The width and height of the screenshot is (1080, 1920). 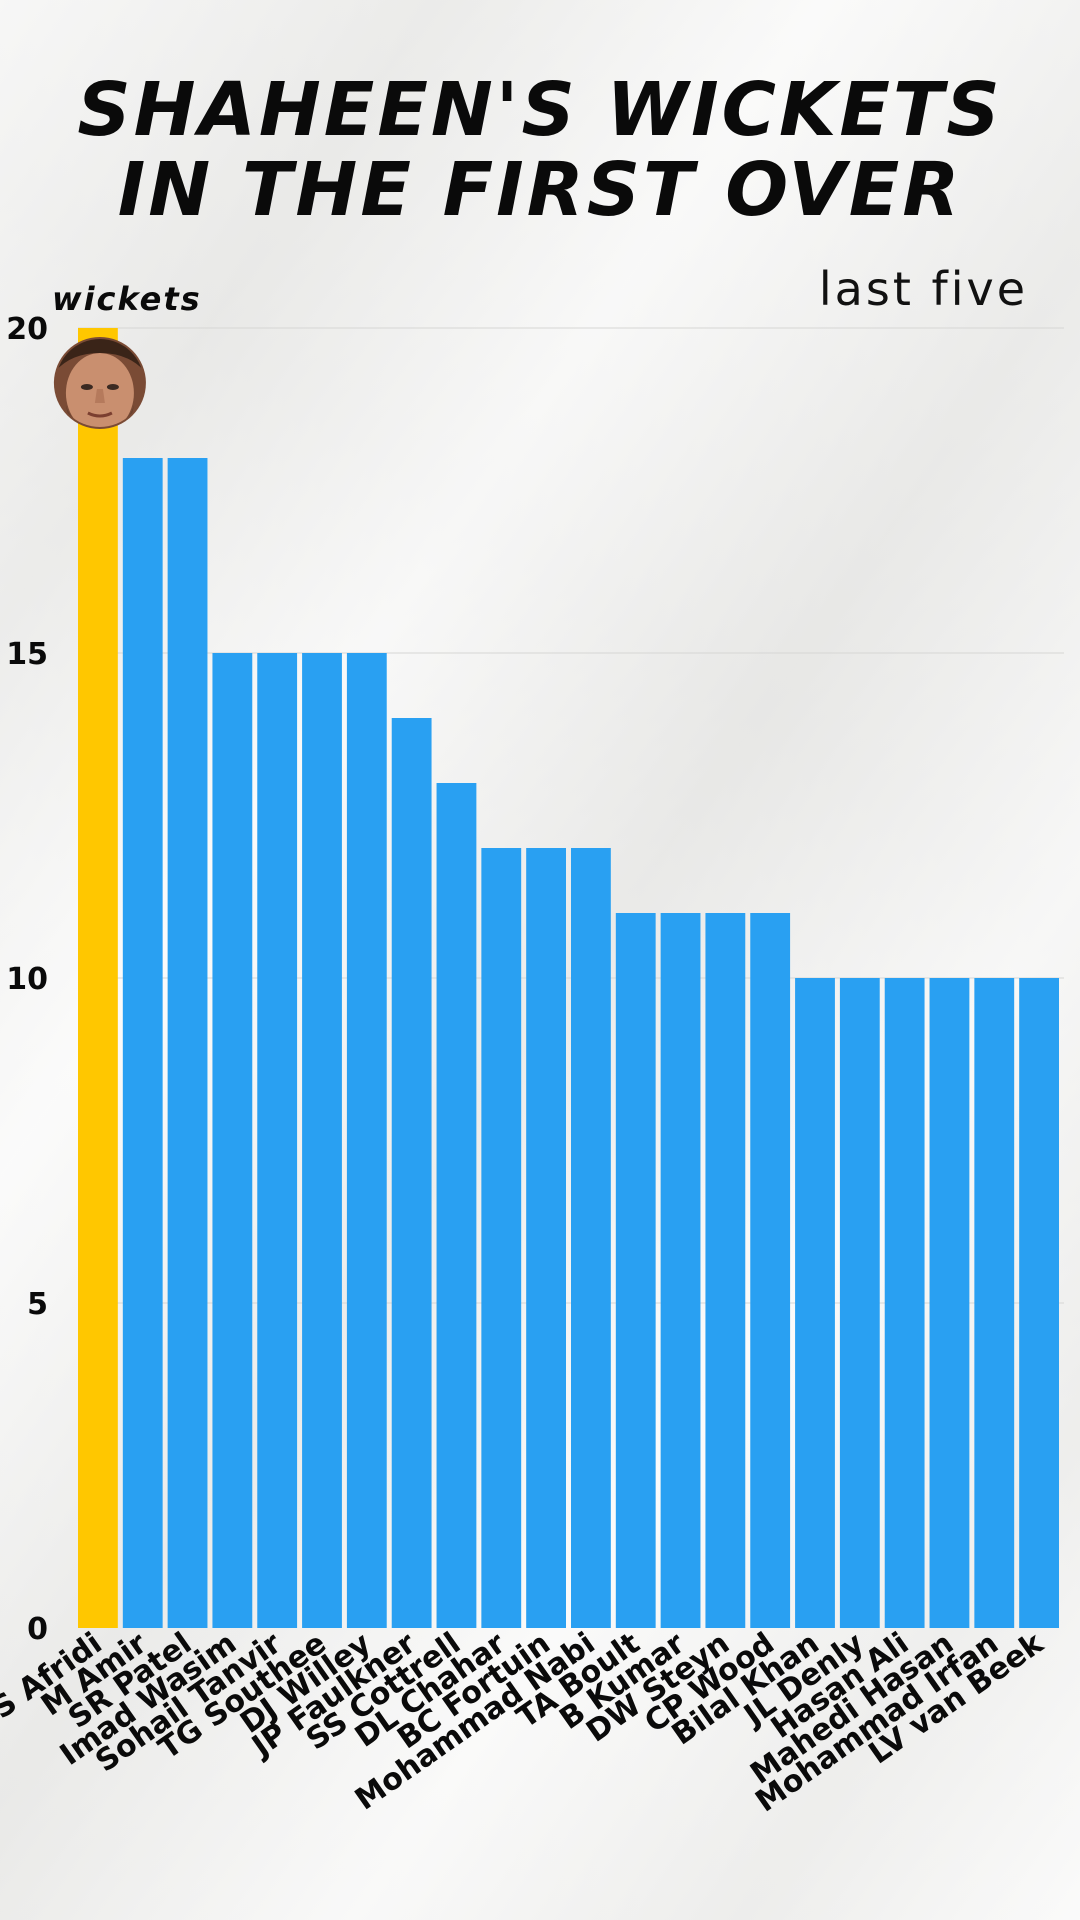 I want to click on chart-title: SHAHEEN'S WICKETS IN THE FIRST OVER, so click(x=540, y=150).